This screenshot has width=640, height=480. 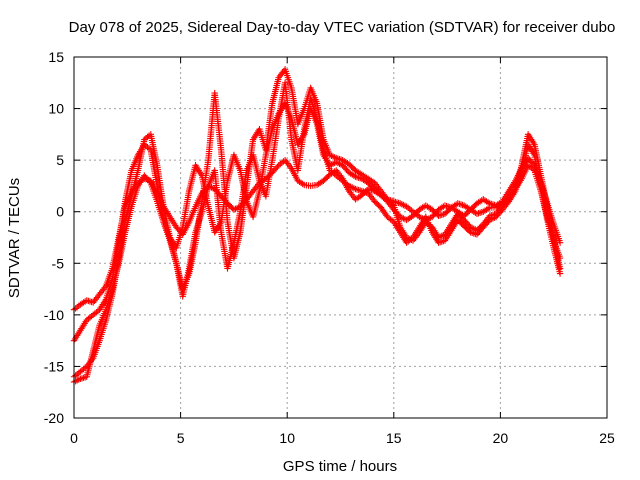 What do you see at coordinates (60, 212) in the screenshot?
I see `y-tick-label: 0` at bounding box center [60, 212].